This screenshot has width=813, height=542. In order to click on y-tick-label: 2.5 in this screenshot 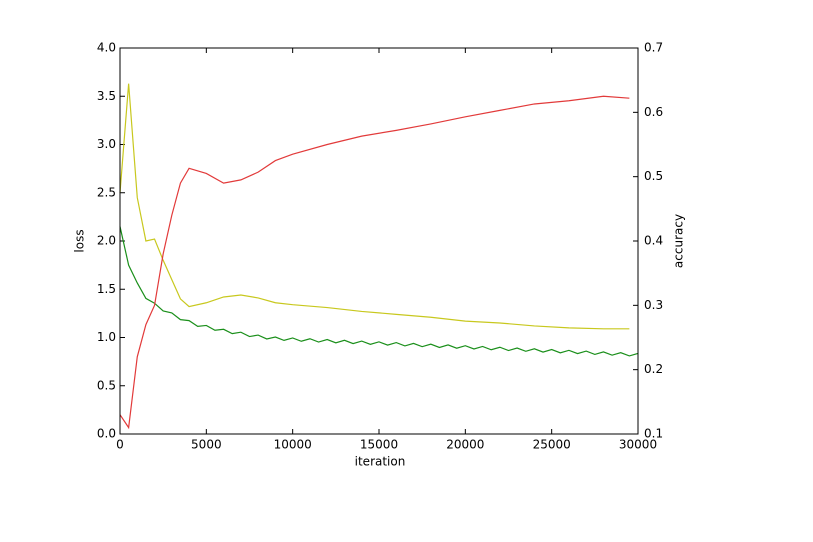, I will do `click(106, 192)`.